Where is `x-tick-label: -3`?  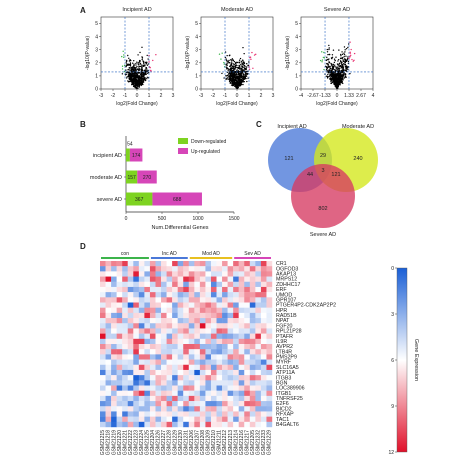
x-tick-label: -3 is located at coordinates (101, 96).